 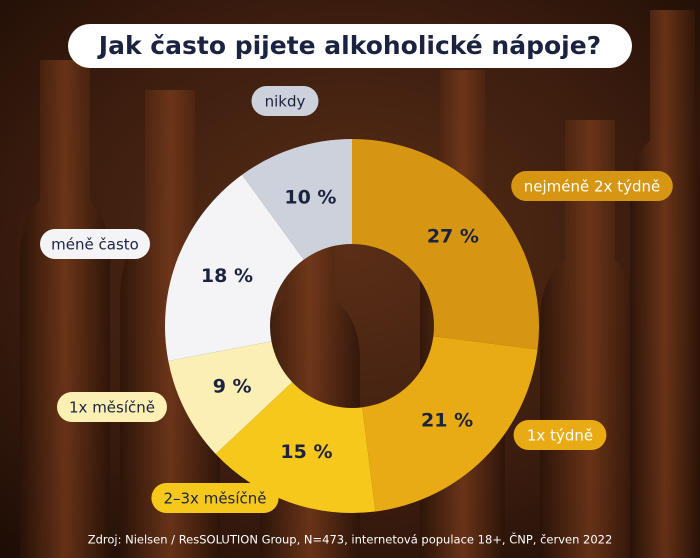 I want to click on title-pill, so click(x=350, y=46).